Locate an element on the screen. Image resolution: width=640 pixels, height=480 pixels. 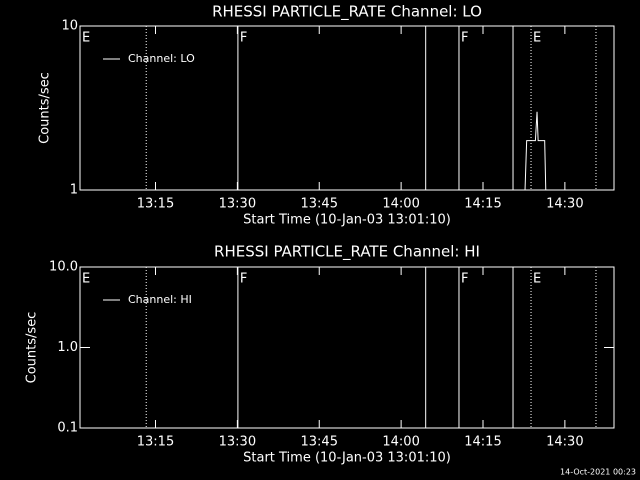
y-tick-label: 1 is located at coordinates (74, 190).